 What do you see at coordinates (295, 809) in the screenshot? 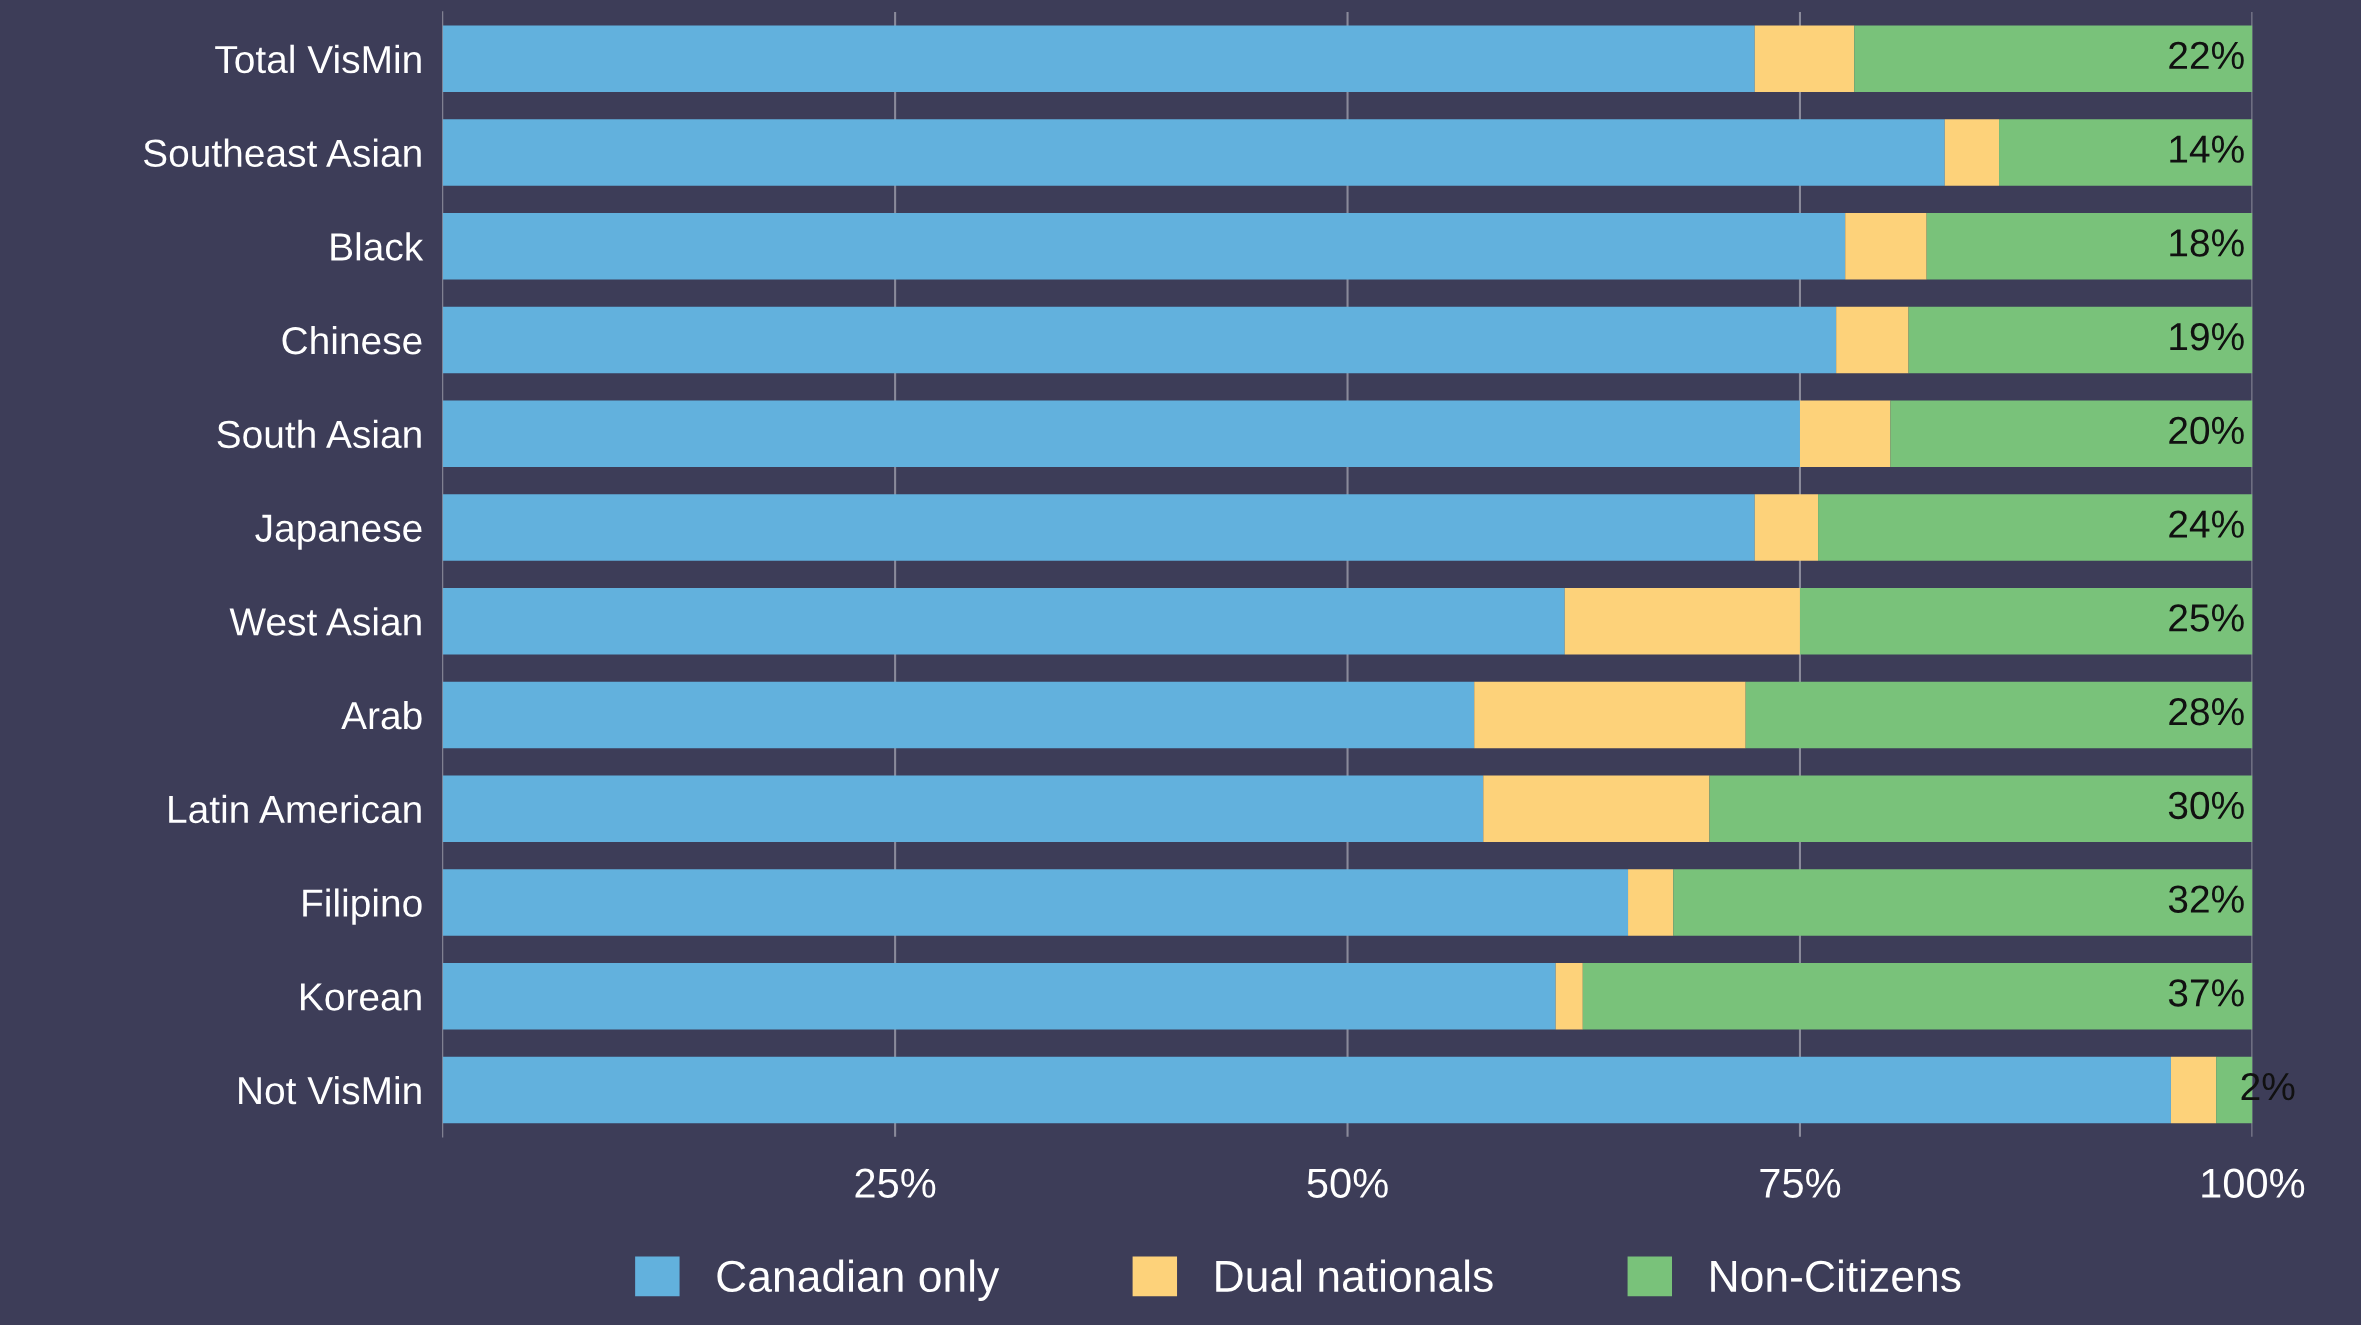
I see `y-tick-label: Latin American` at bounding box center [295, 809].